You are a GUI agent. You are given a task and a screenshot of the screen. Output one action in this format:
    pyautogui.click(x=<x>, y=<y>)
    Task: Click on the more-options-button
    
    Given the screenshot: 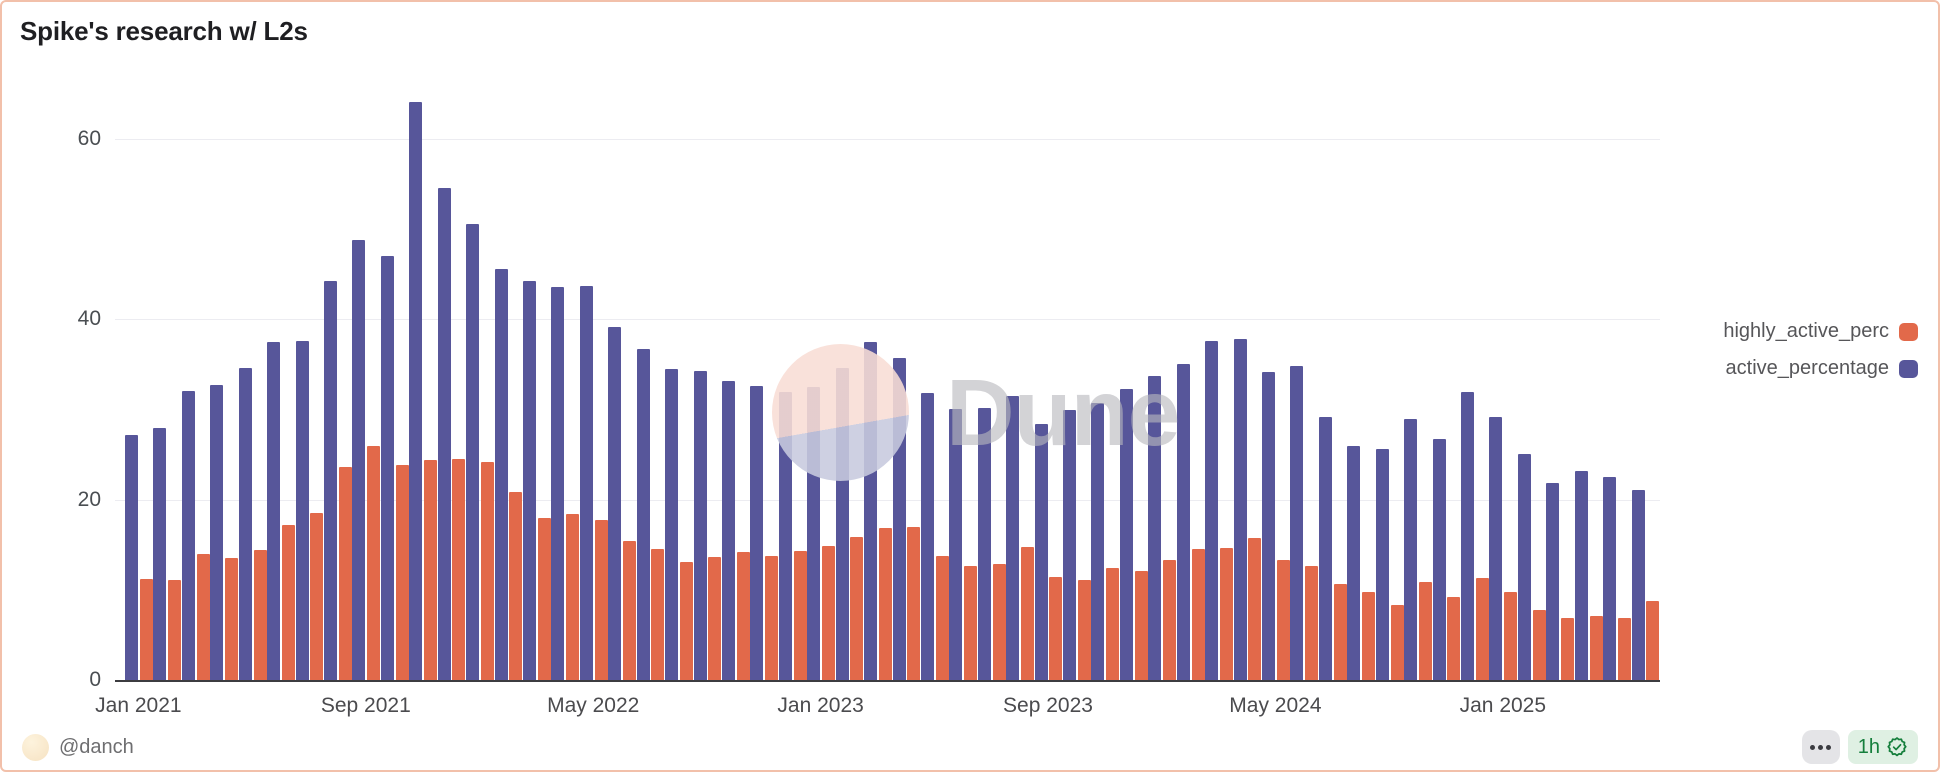 What is the action you would take?
    pyautogui.click(x=1820, y=747)
    